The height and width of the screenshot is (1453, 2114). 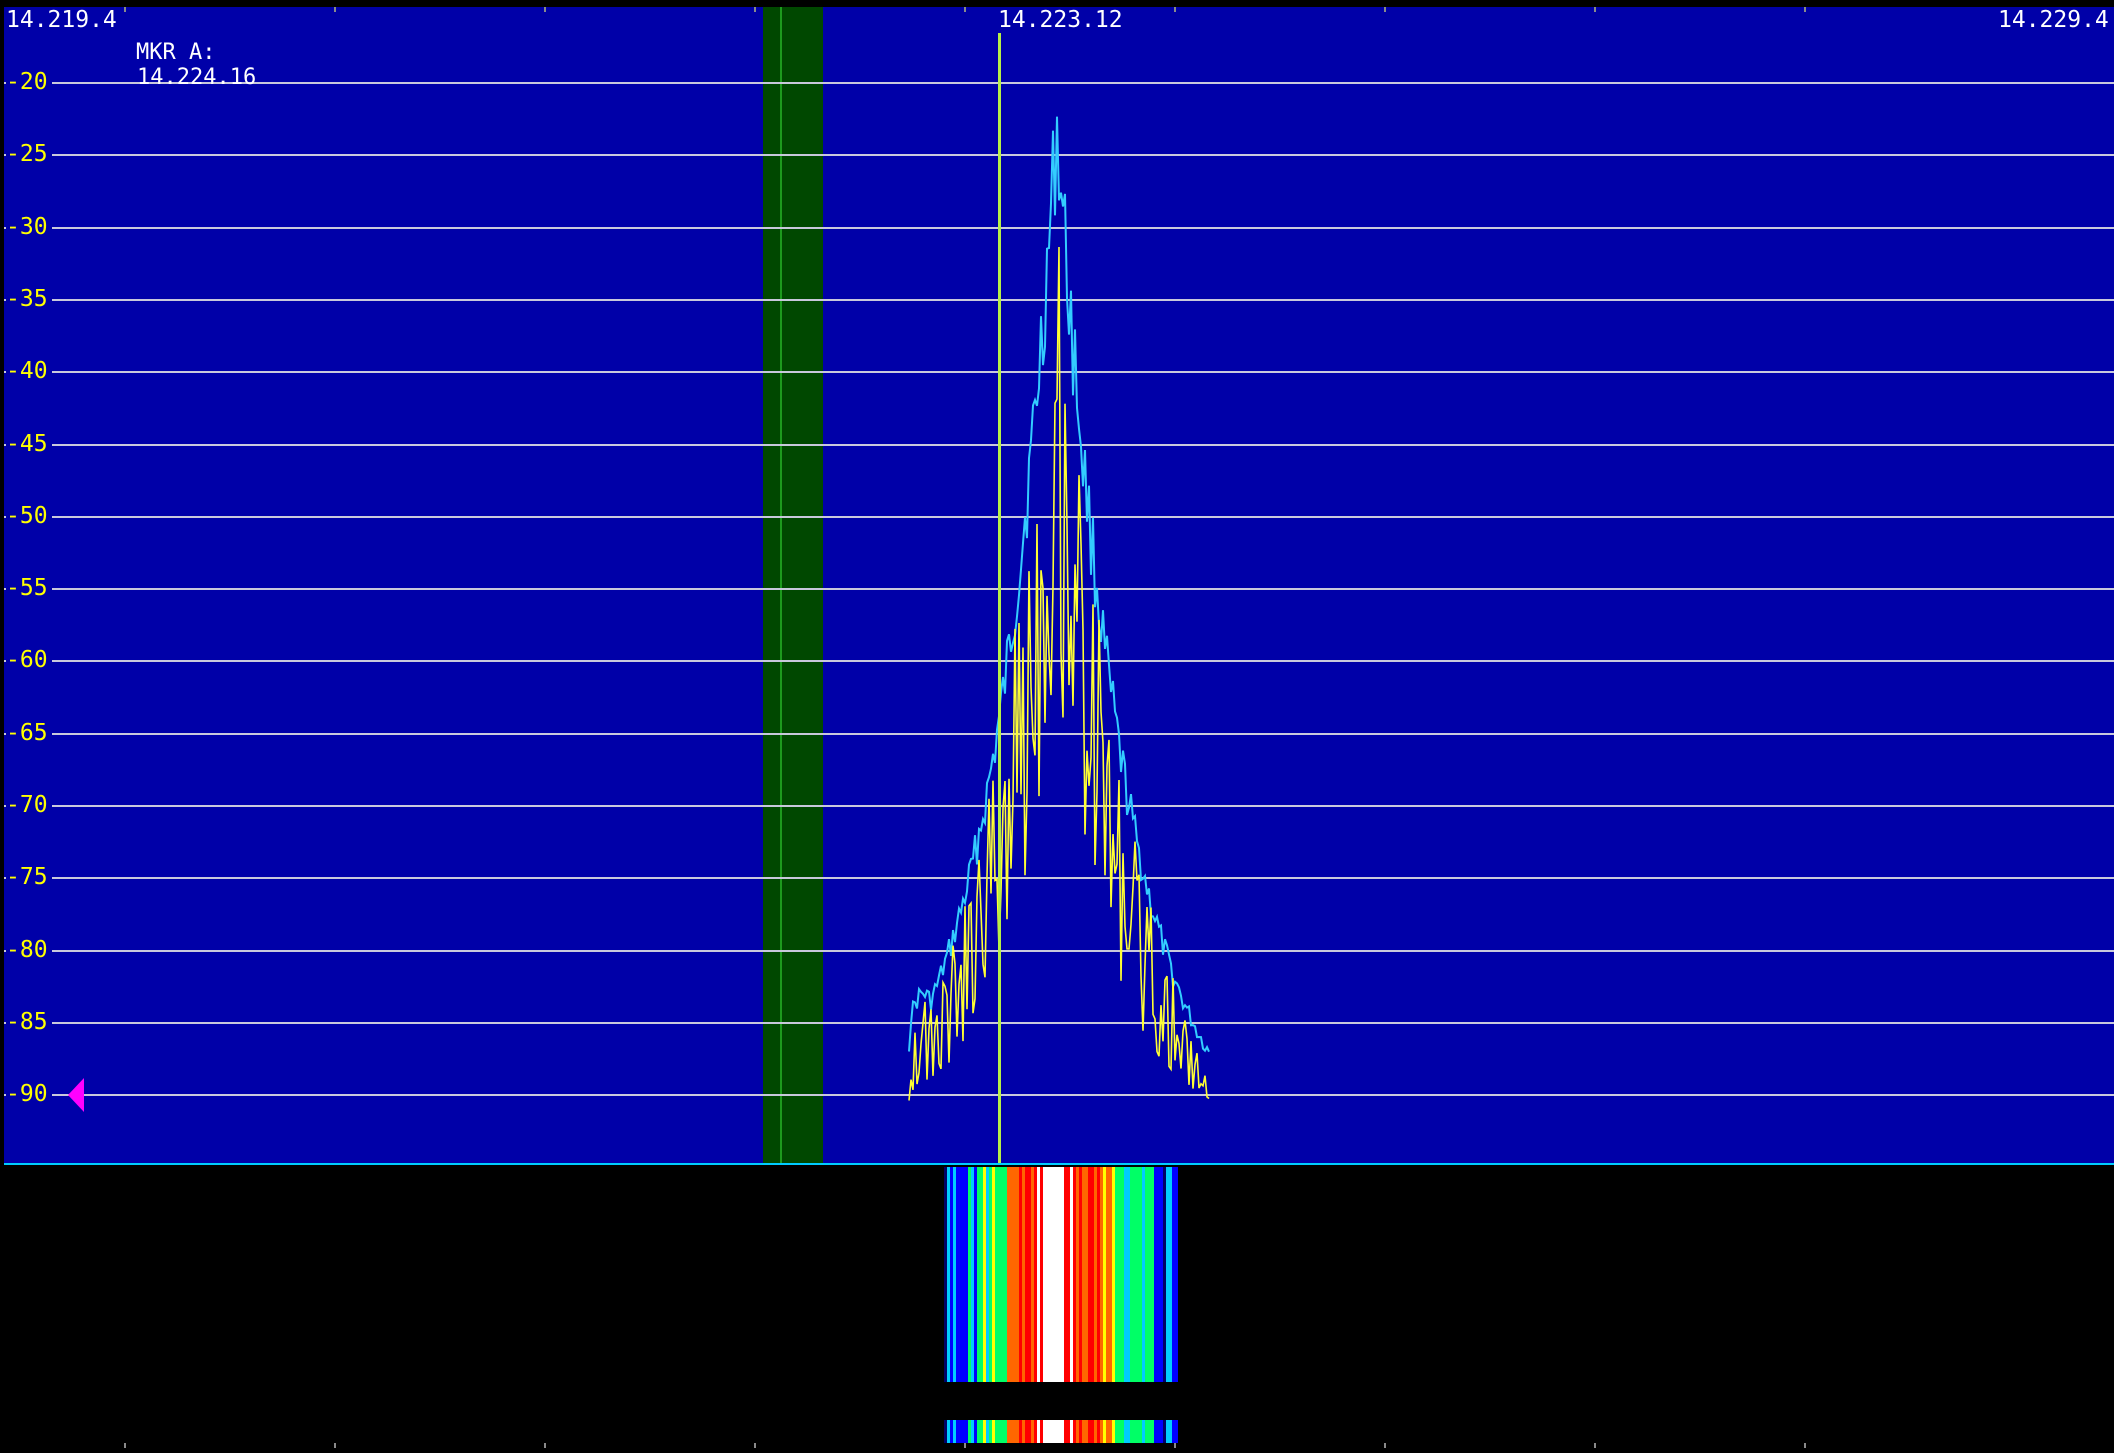 I want to click on dbm-scale-label: -80, so click(x=29, y=950).